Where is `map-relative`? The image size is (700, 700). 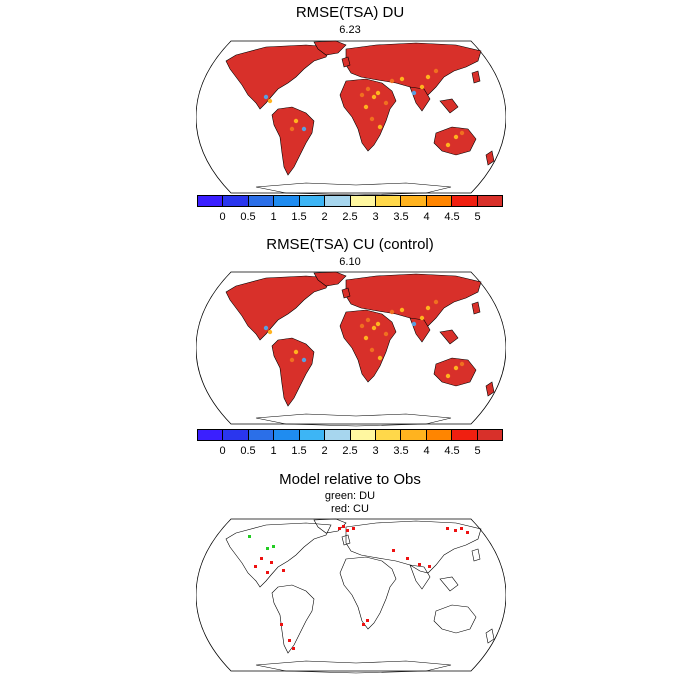
map-relative is located at coordinates (351, 596).